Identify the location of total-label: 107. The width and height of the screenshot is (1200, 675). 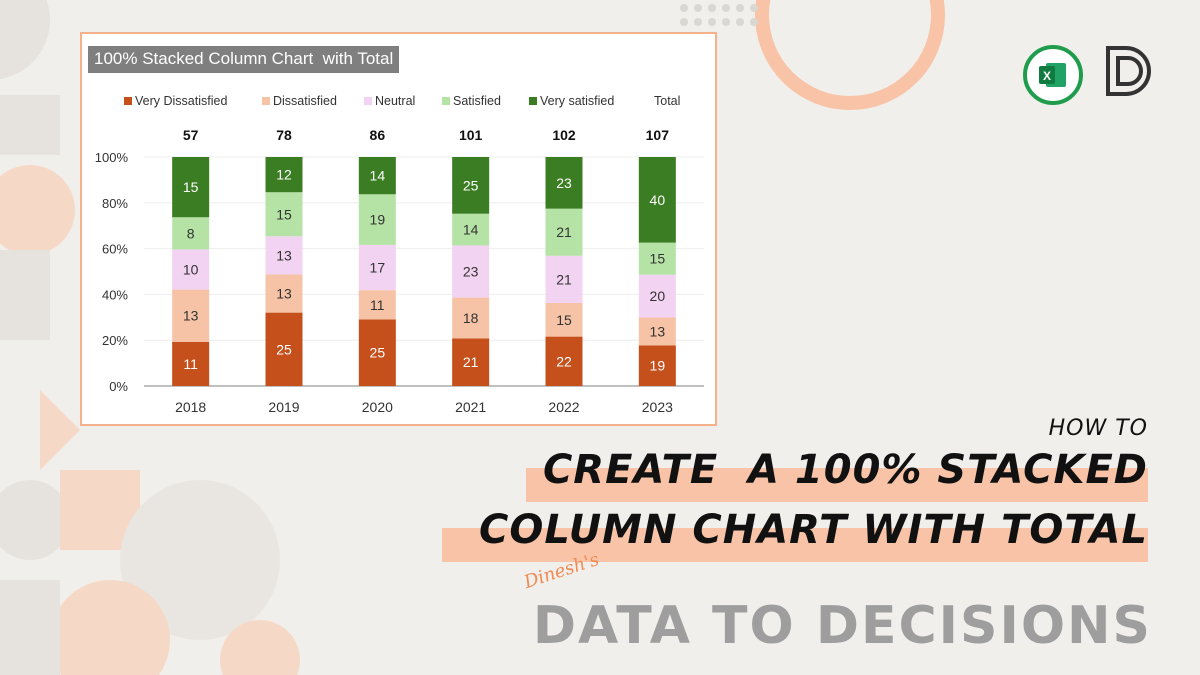
(658, 135).